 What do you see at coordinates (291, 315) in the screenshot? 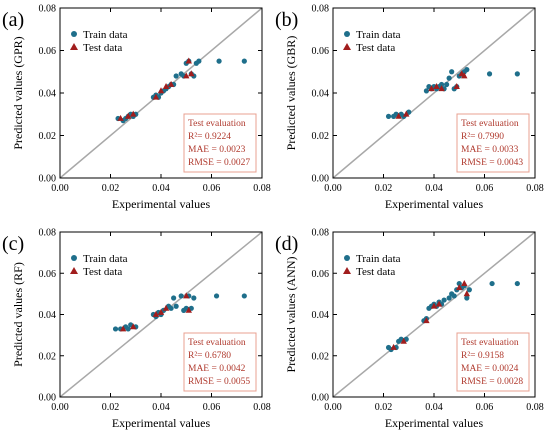
I see `y-axis-label: Predicted values (ANN)` at bounding box center [291, 315].